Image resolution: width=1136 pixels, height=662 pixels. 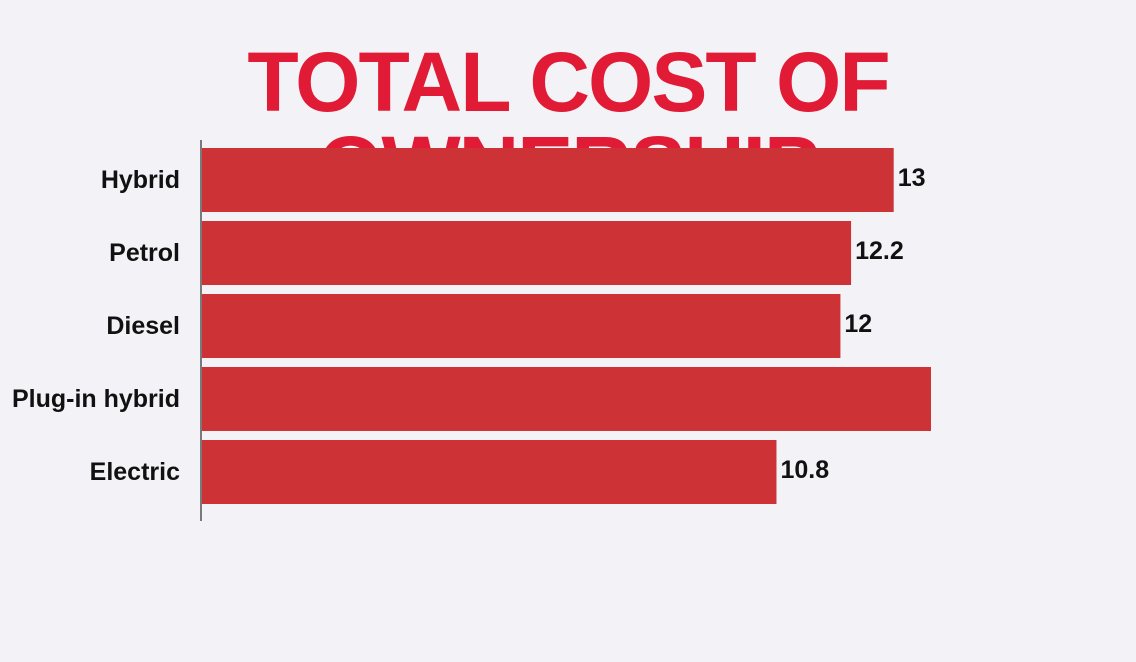 What do you see at coordinates (912, 178) in the screenshot?
I see `value-label: 13` at bounding box center [912, 178].